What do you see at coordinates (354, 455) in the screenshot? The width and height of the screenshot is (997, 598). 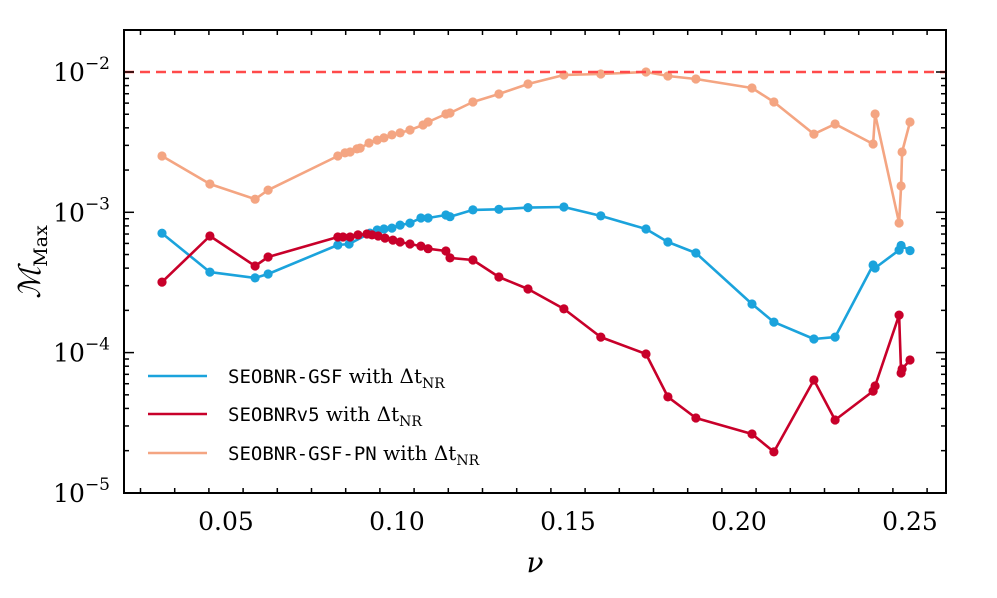 I see `legend-label: SEOBNR-GSF-PN with ΔtNR` at bounding box center [354, 455].